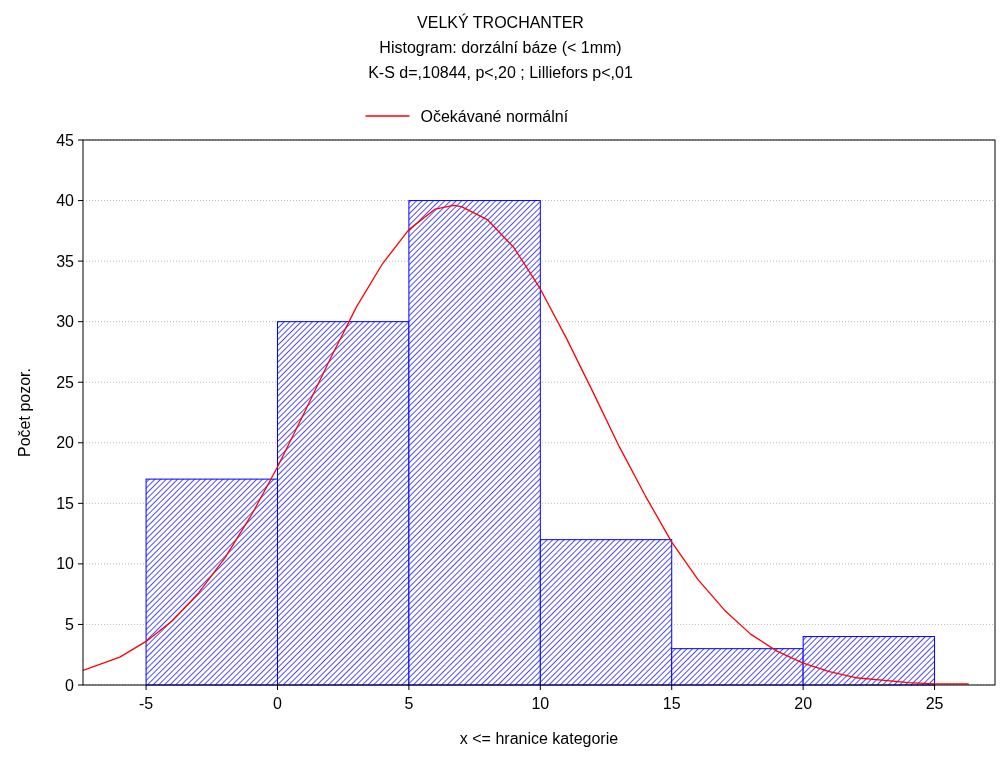 This screenshot has height=760, width=1001. What do you see at coordinates (65, 564) in the screenshot?
I see `y-tick-label: 10` at bounding box center [65, 564].